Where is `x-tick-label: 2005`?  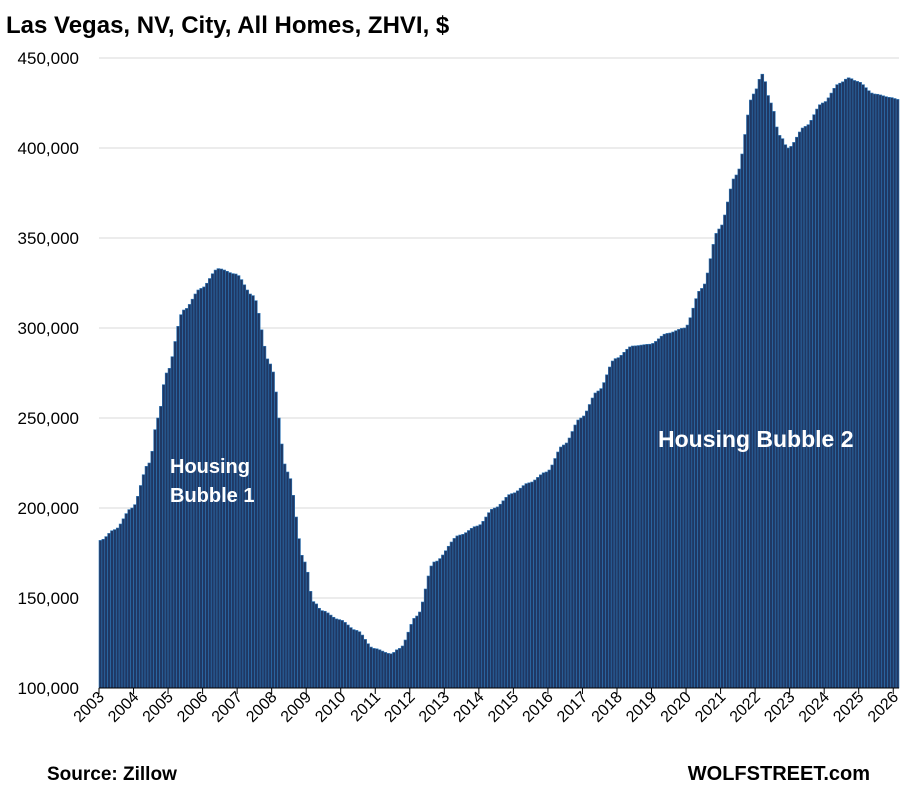 x-tick-label: 2005 is located at coordinates (158, 707).